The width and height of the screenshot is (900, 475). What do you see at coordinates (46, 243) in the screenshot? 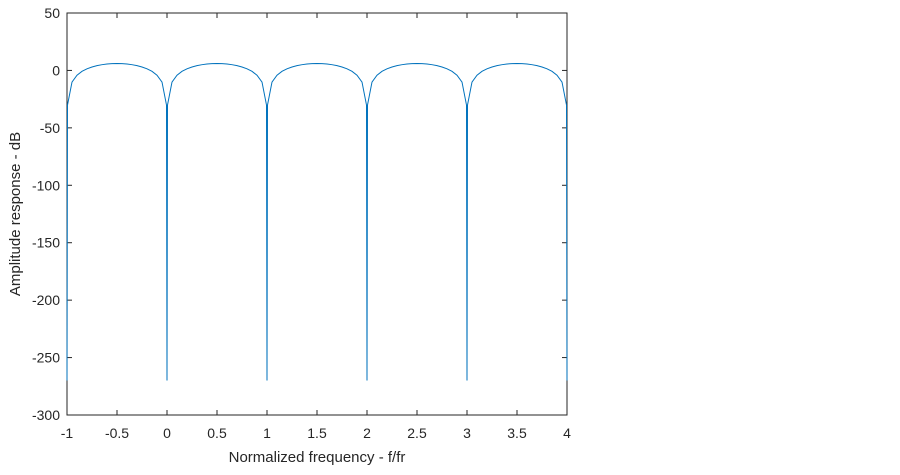
I see `y-tick-label: -150` at bounding box center [46, 243].